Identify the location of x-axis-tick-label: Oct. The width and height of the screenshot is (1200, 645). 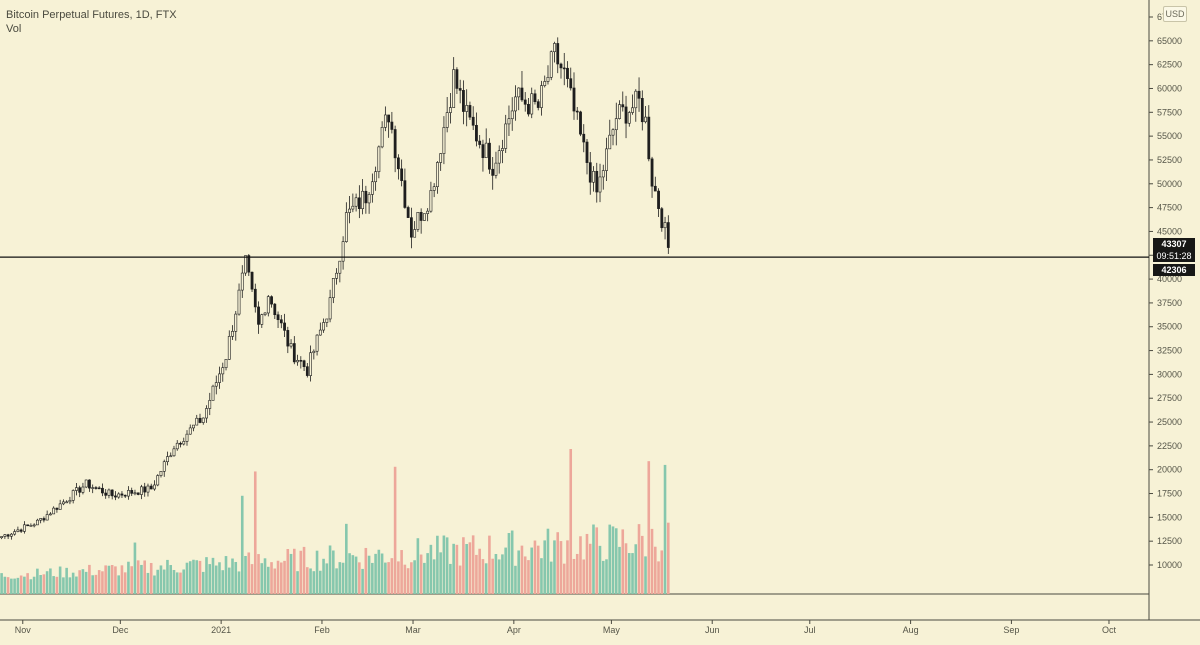
(1109, 630).